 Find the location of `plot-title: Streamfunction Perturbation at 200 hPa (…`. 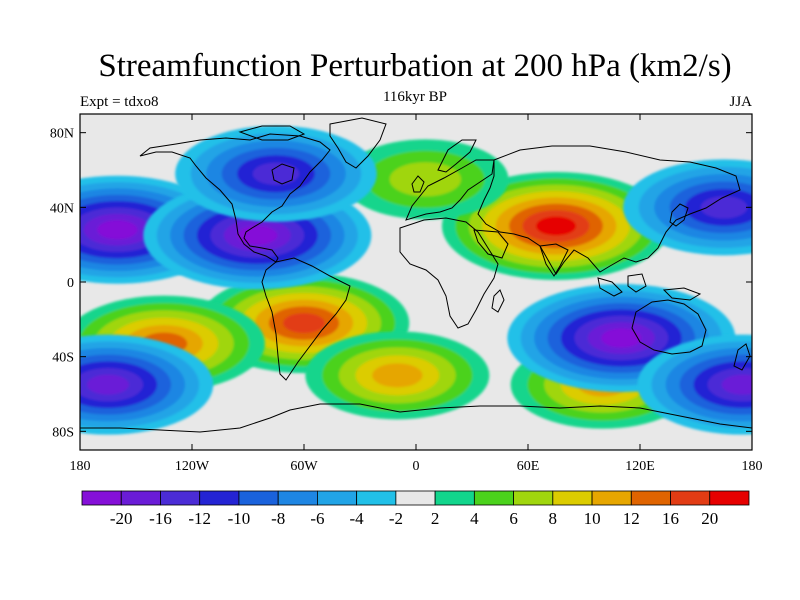

plot-title: Streamfunction Perturbation at 200 hPa (… is located at coordinates (415, 66).